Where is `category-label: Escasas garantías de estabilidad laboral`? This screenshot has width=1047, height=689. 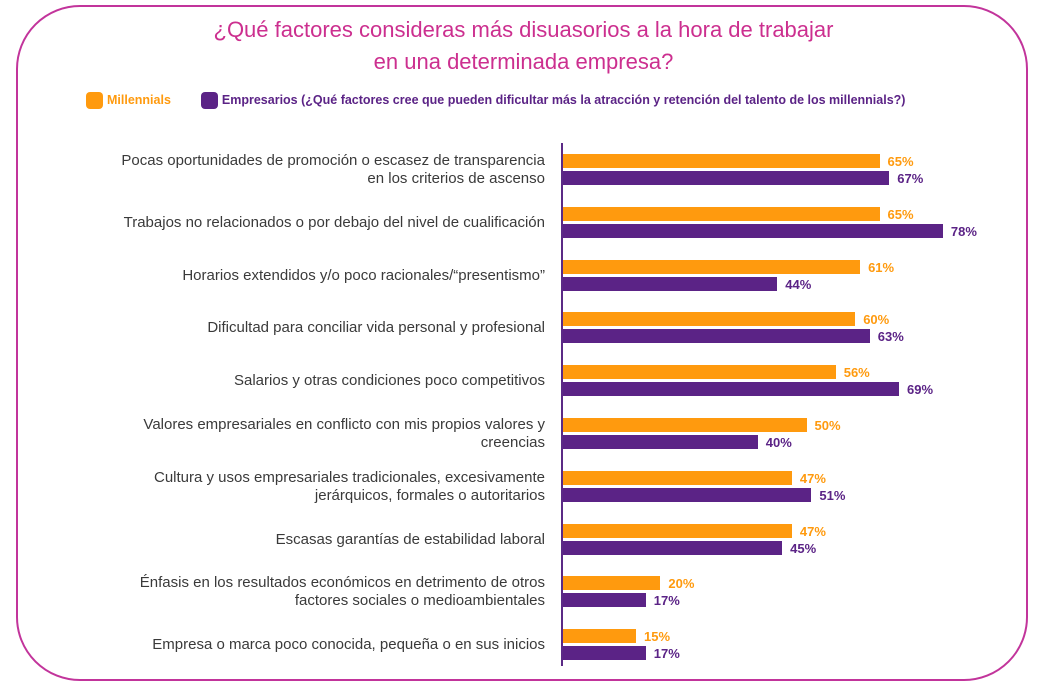
category-label: Escasas garantías de estabilidad laboral is located at coordinates (410, 539).